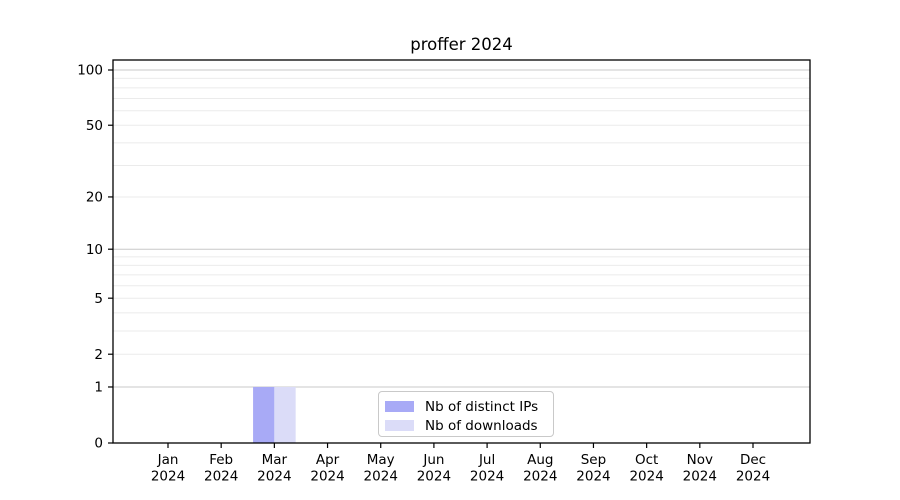 This screenshot has width=900, height=500. Describe the element at coordinates (94, 126) in the screenshot. I see `y-tick-label-50: 50` at that location.